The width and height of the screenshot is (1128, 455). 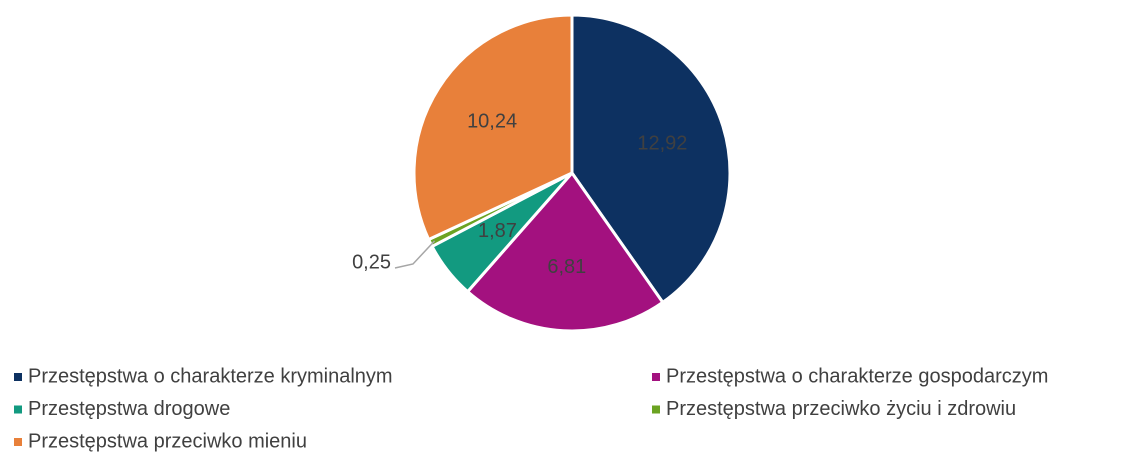 I want to click on legend-label: Przestępstwa o charakterze gospodarczym, so click(x=857, y=376).